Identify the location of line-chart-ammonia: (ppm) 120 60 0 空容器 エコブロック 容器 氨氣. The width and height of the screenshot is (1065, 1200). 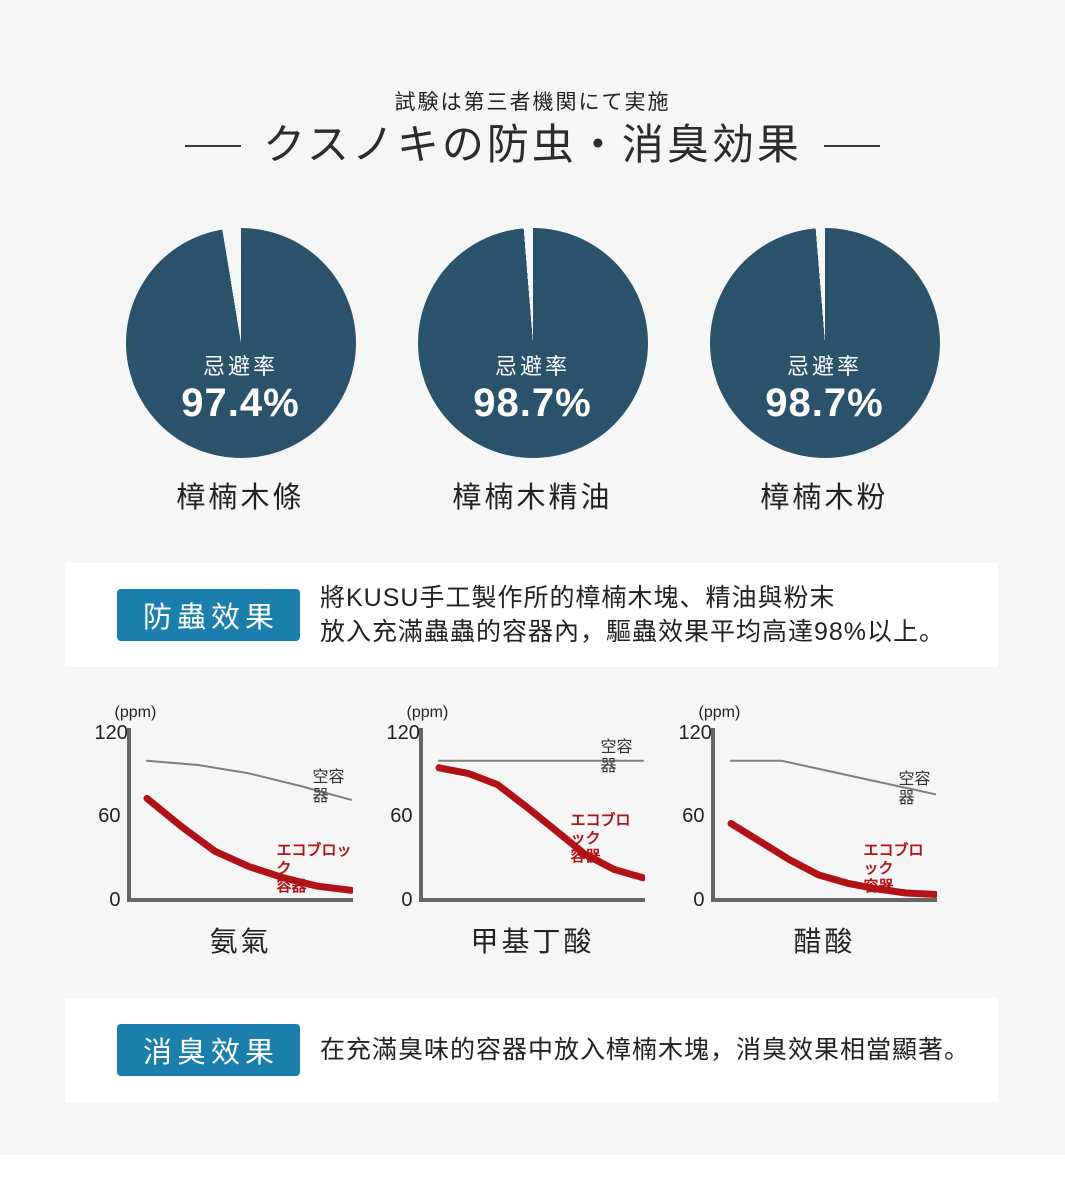
(241, 830).